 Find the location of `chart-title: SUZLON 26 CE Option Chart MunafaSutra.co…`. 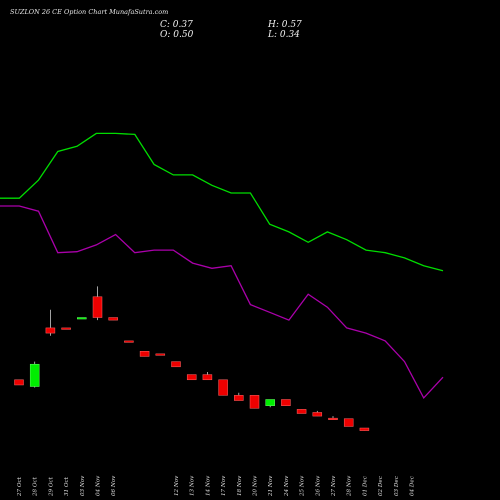

chart-title: SUZLON 26 CE Option Chart MunafaSutra.co… is located at coordinates (89, 12).